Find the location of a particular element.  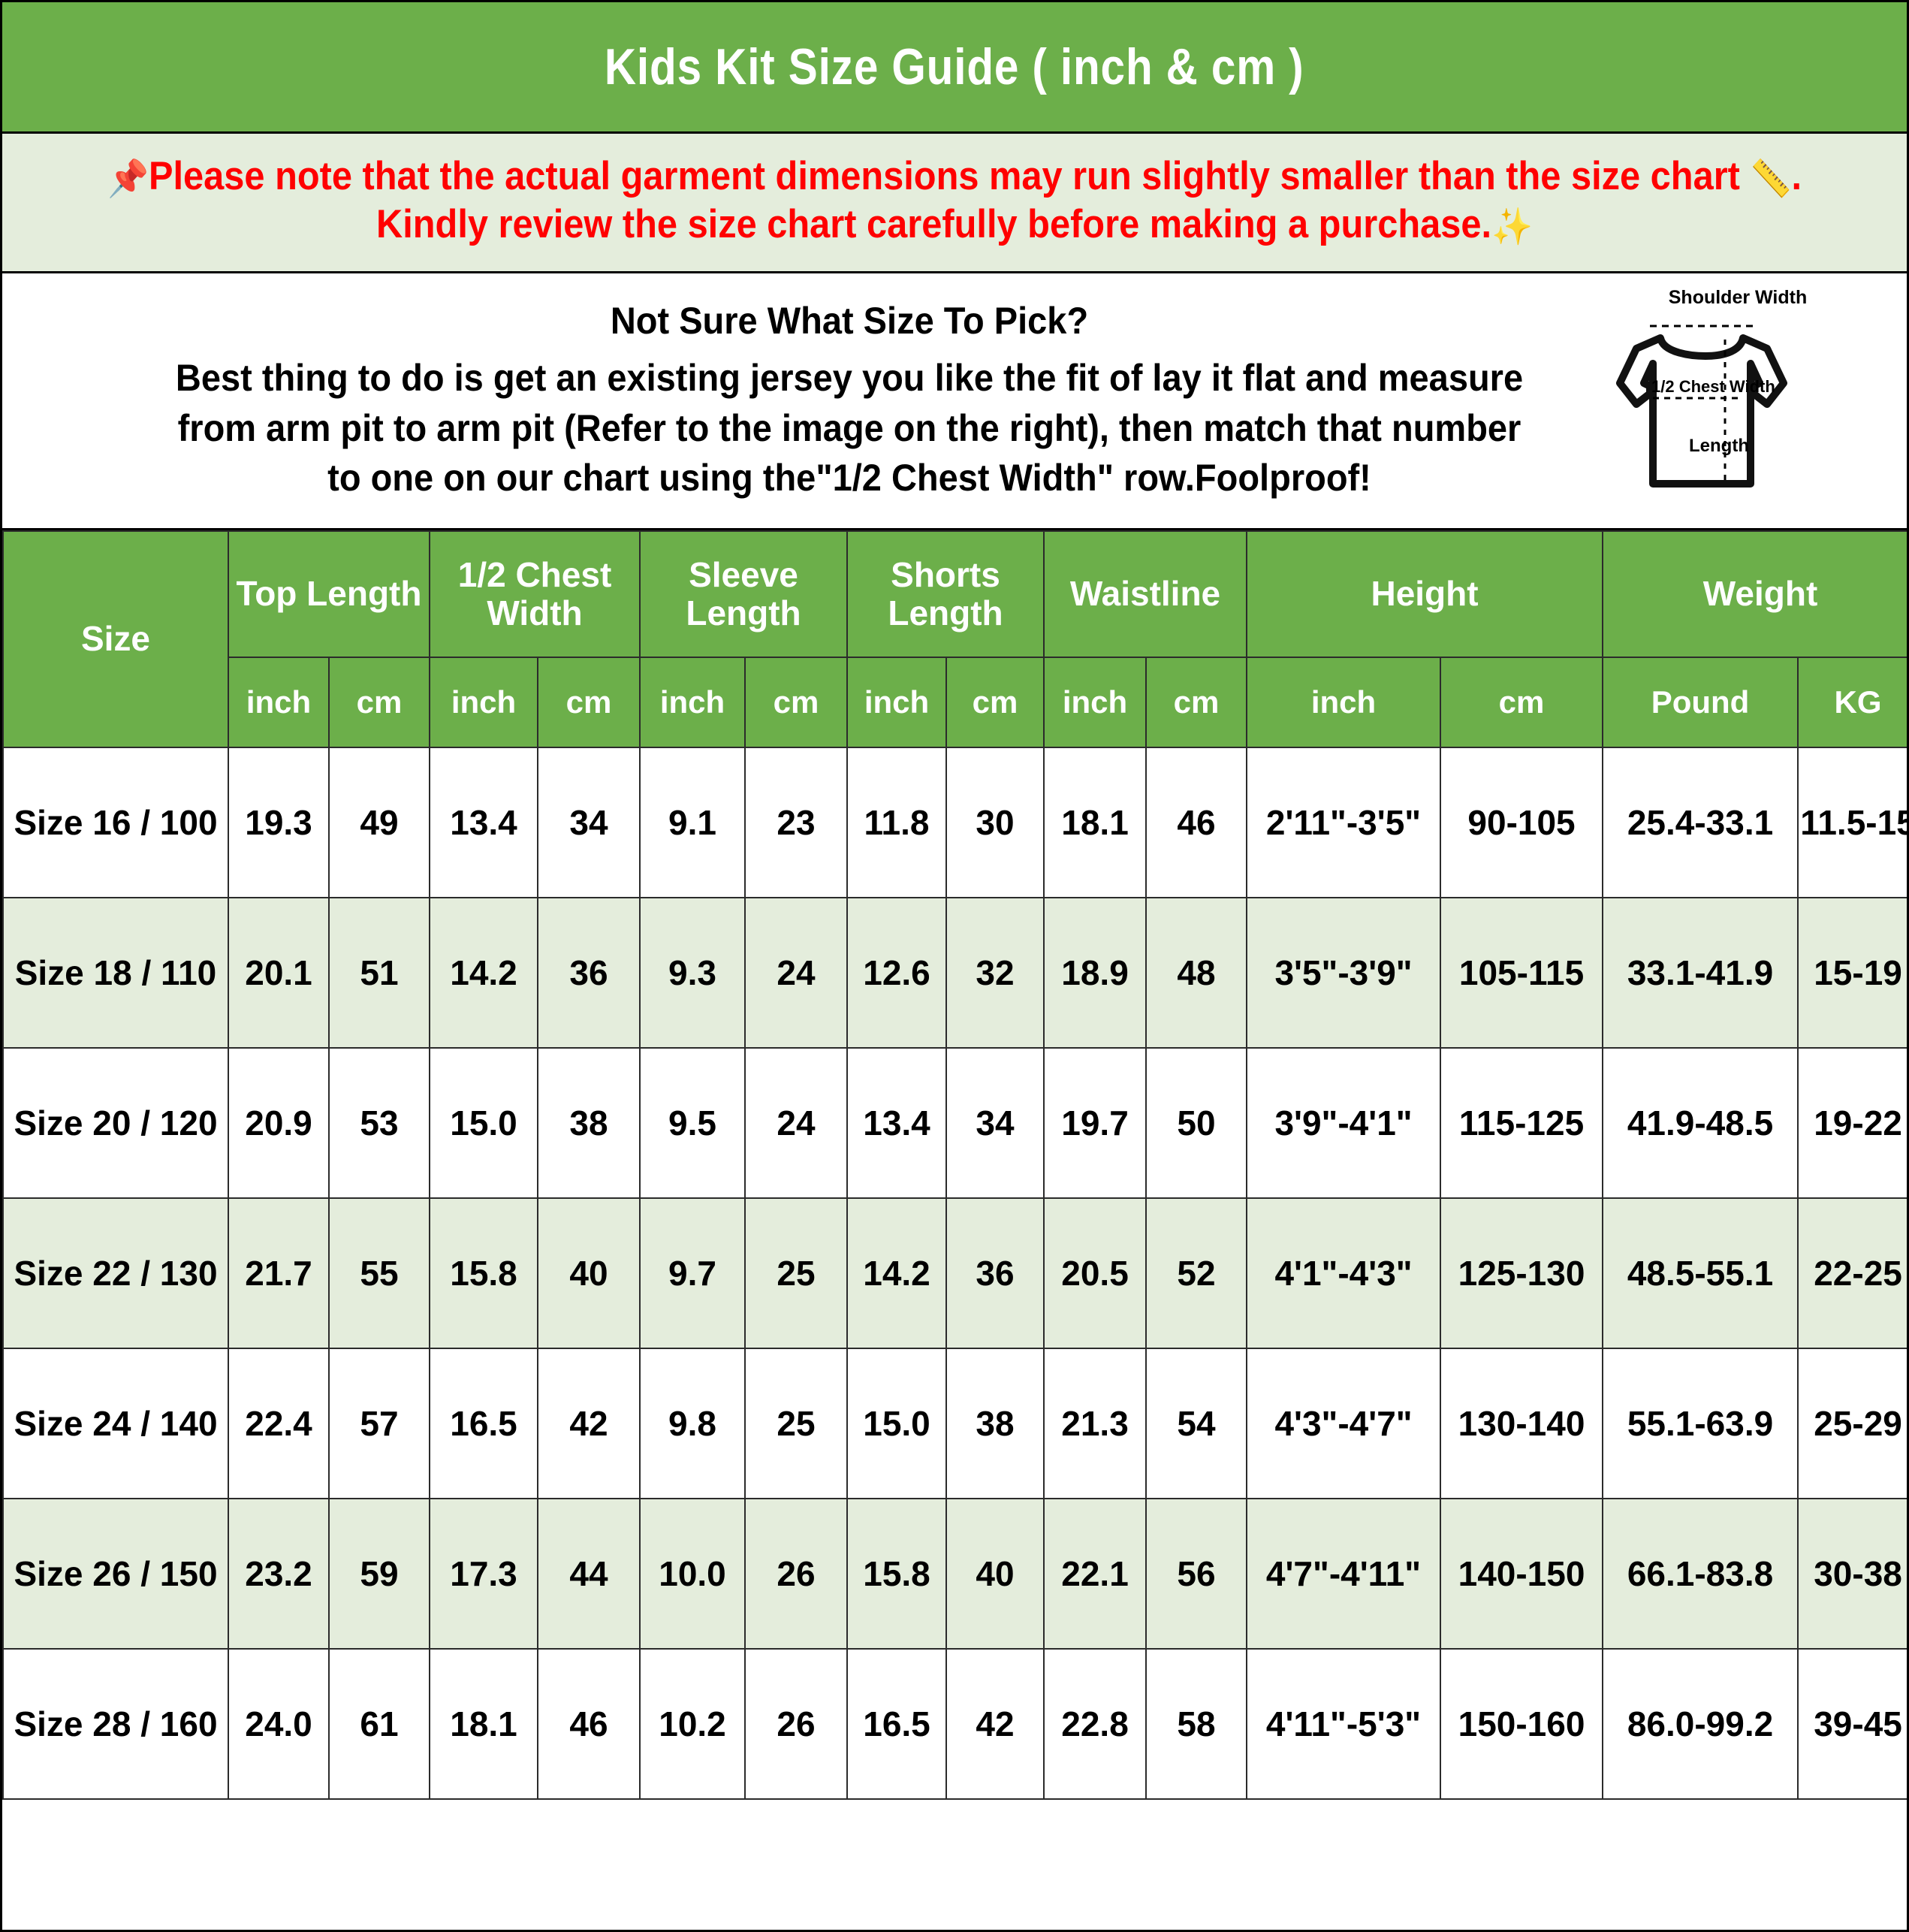

measurement-cell: 55 is located at coordinates (379, 1273).